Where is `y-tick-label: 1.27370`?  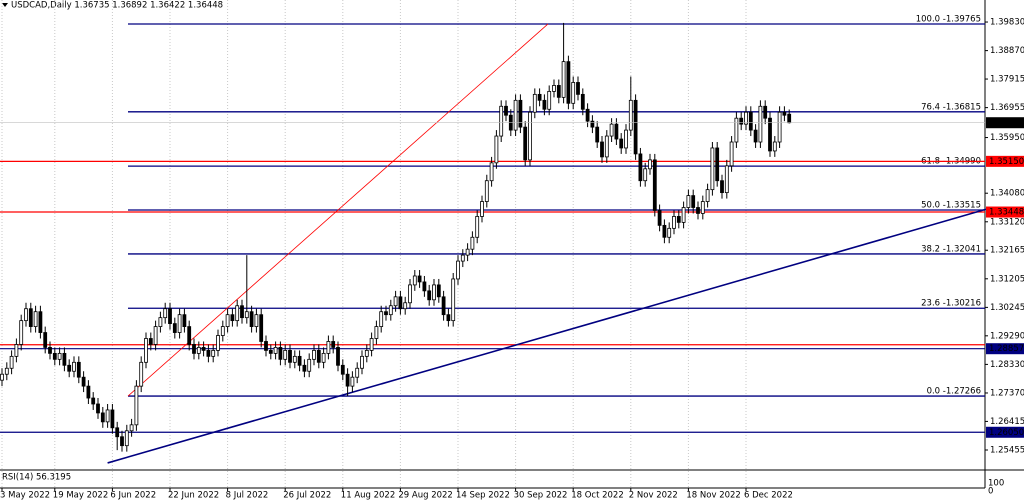 y-tick-label: 1.27370 is located at coordinates (1007, 393).